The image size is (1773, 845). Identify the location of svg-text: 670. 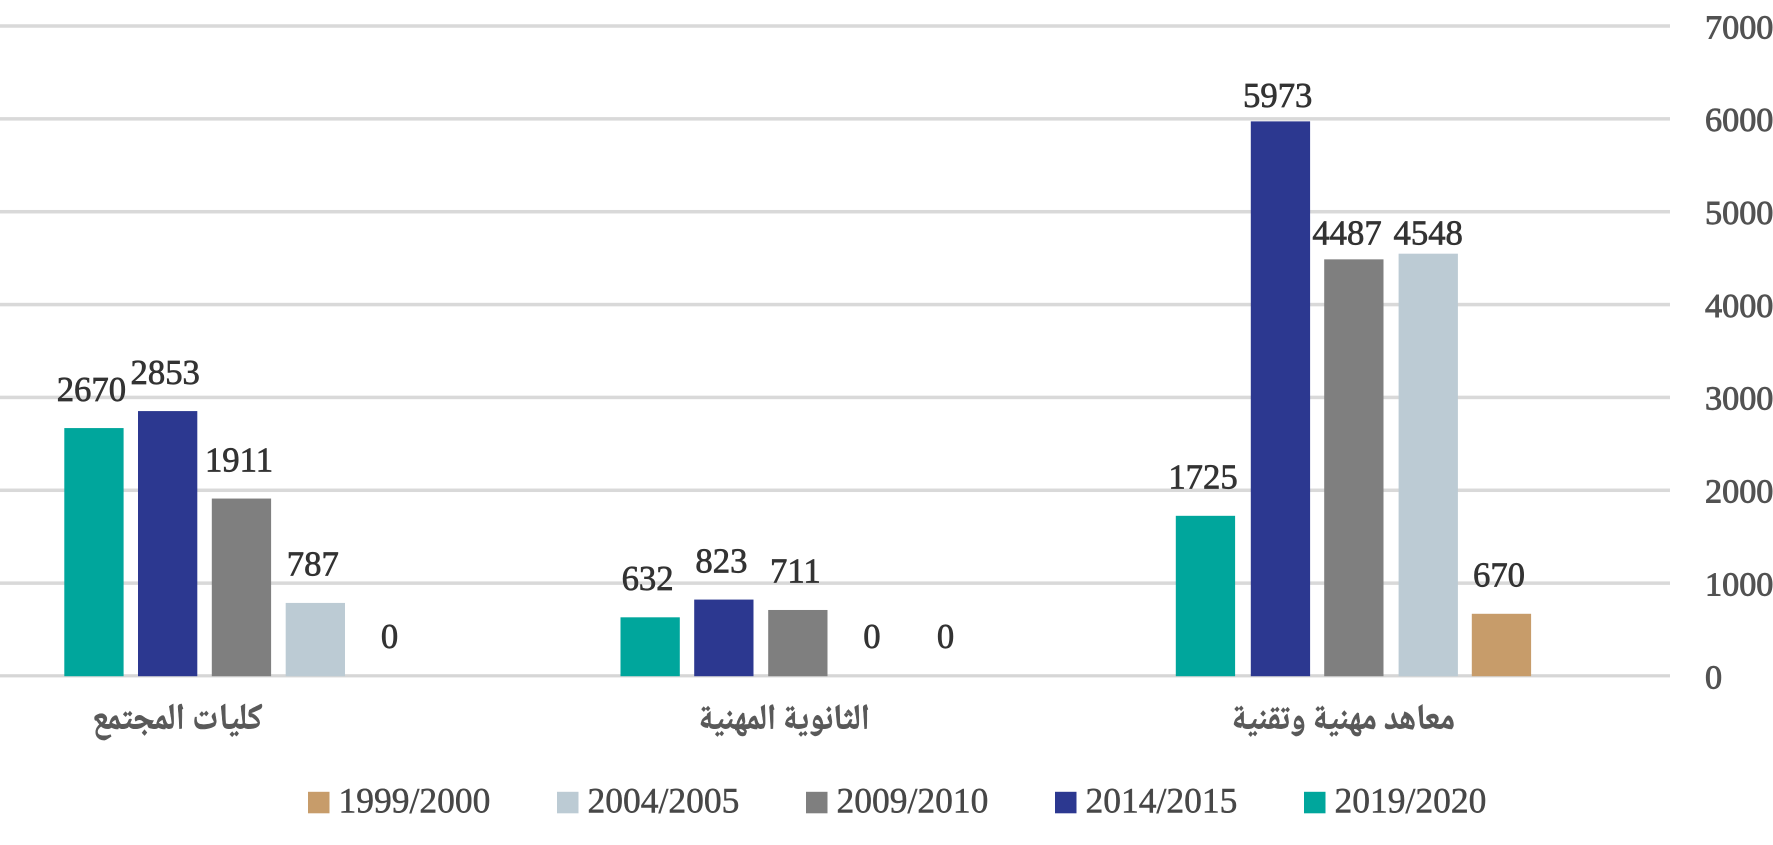
(1499, 575).